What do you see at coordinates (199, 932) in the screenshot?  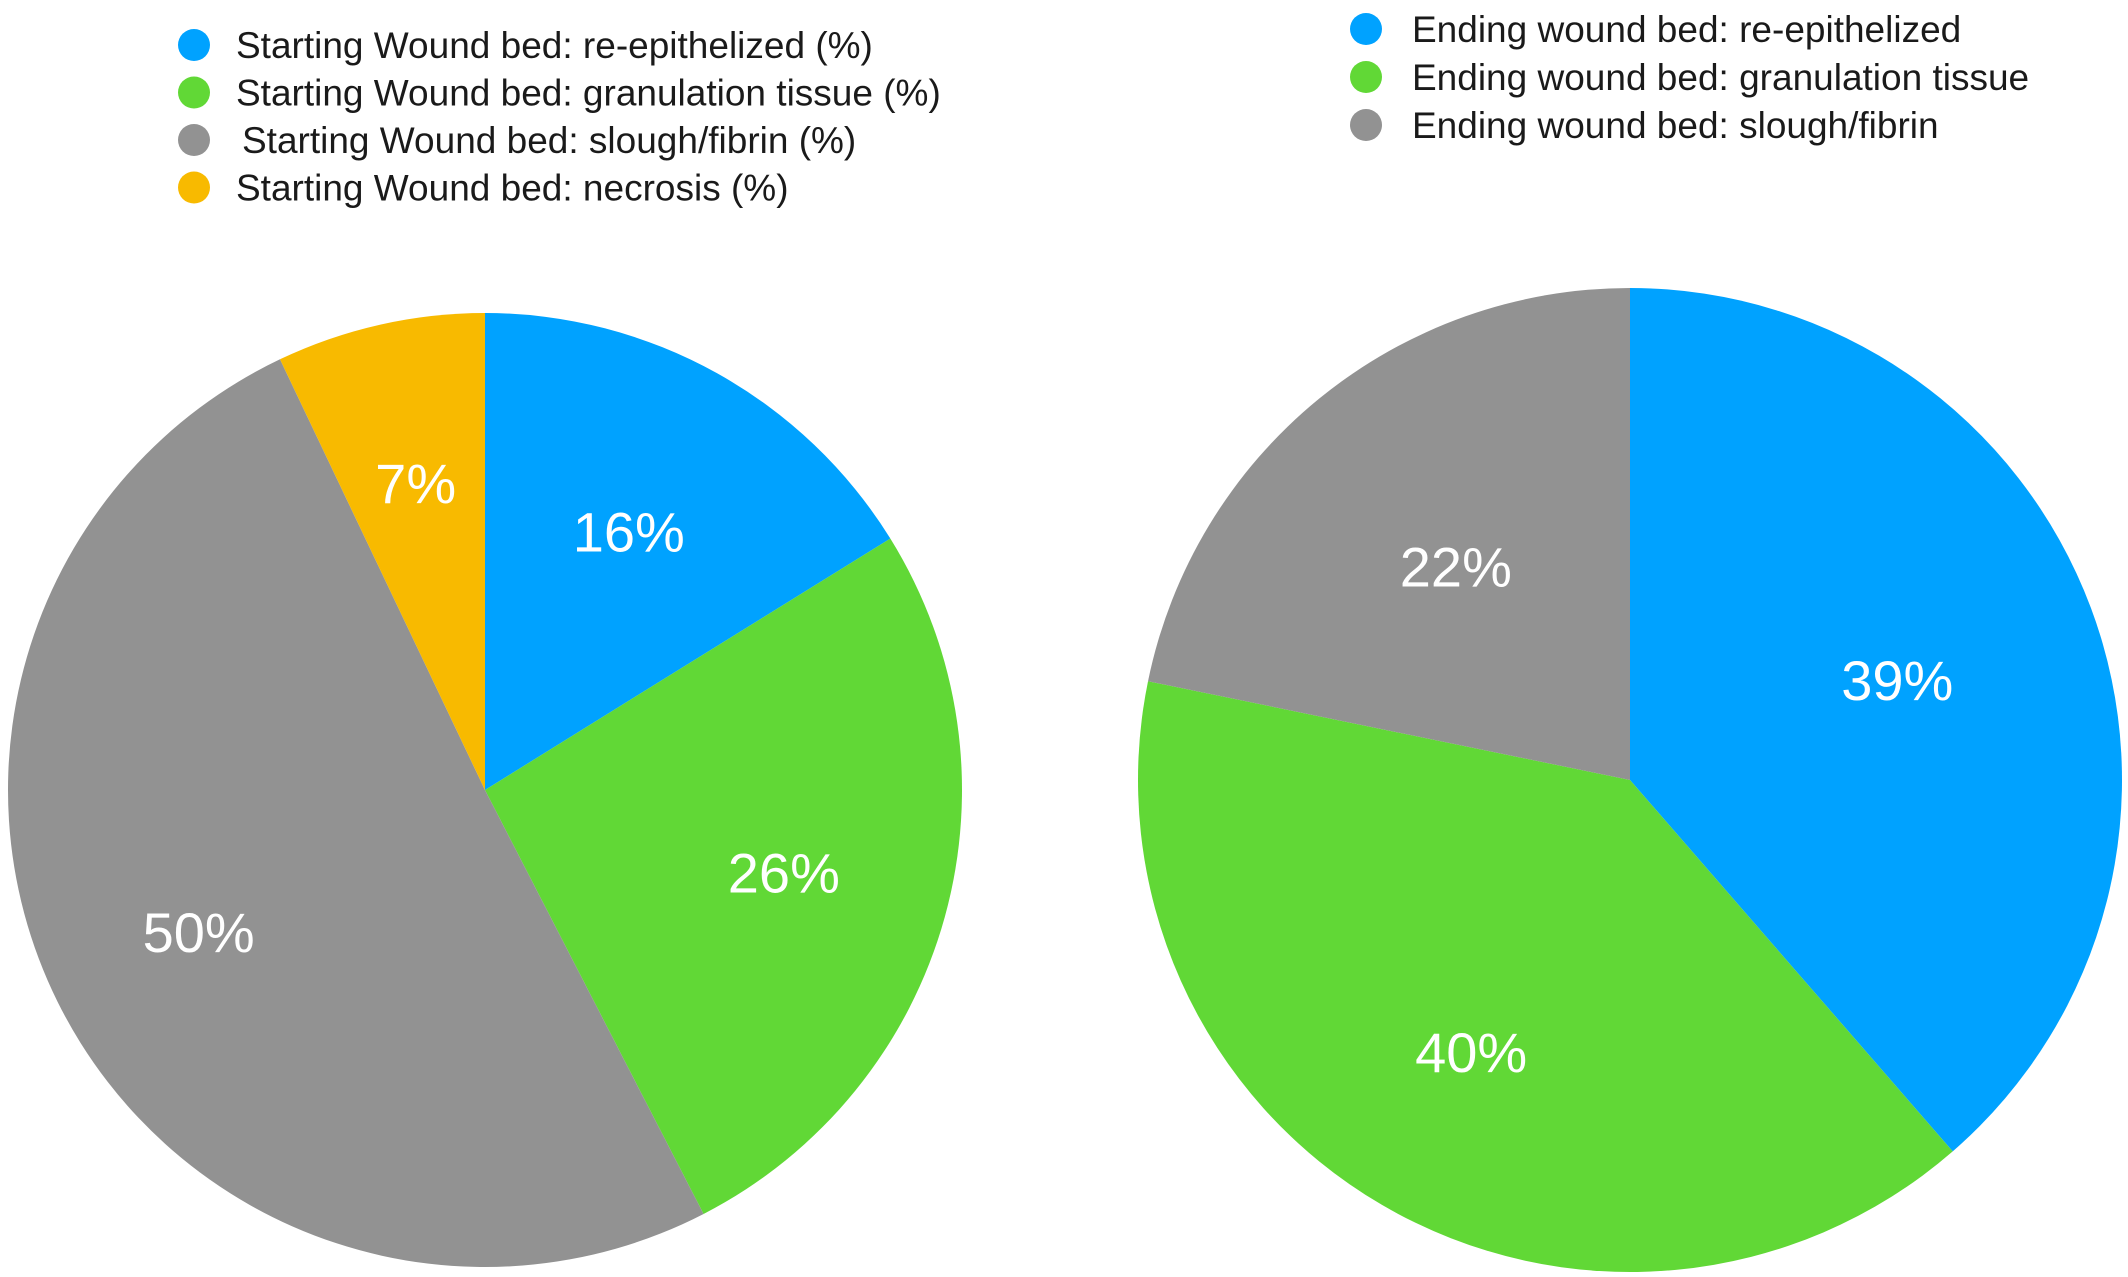 I see `starting-slice-label: 50%` at bounding box center [199, 932].